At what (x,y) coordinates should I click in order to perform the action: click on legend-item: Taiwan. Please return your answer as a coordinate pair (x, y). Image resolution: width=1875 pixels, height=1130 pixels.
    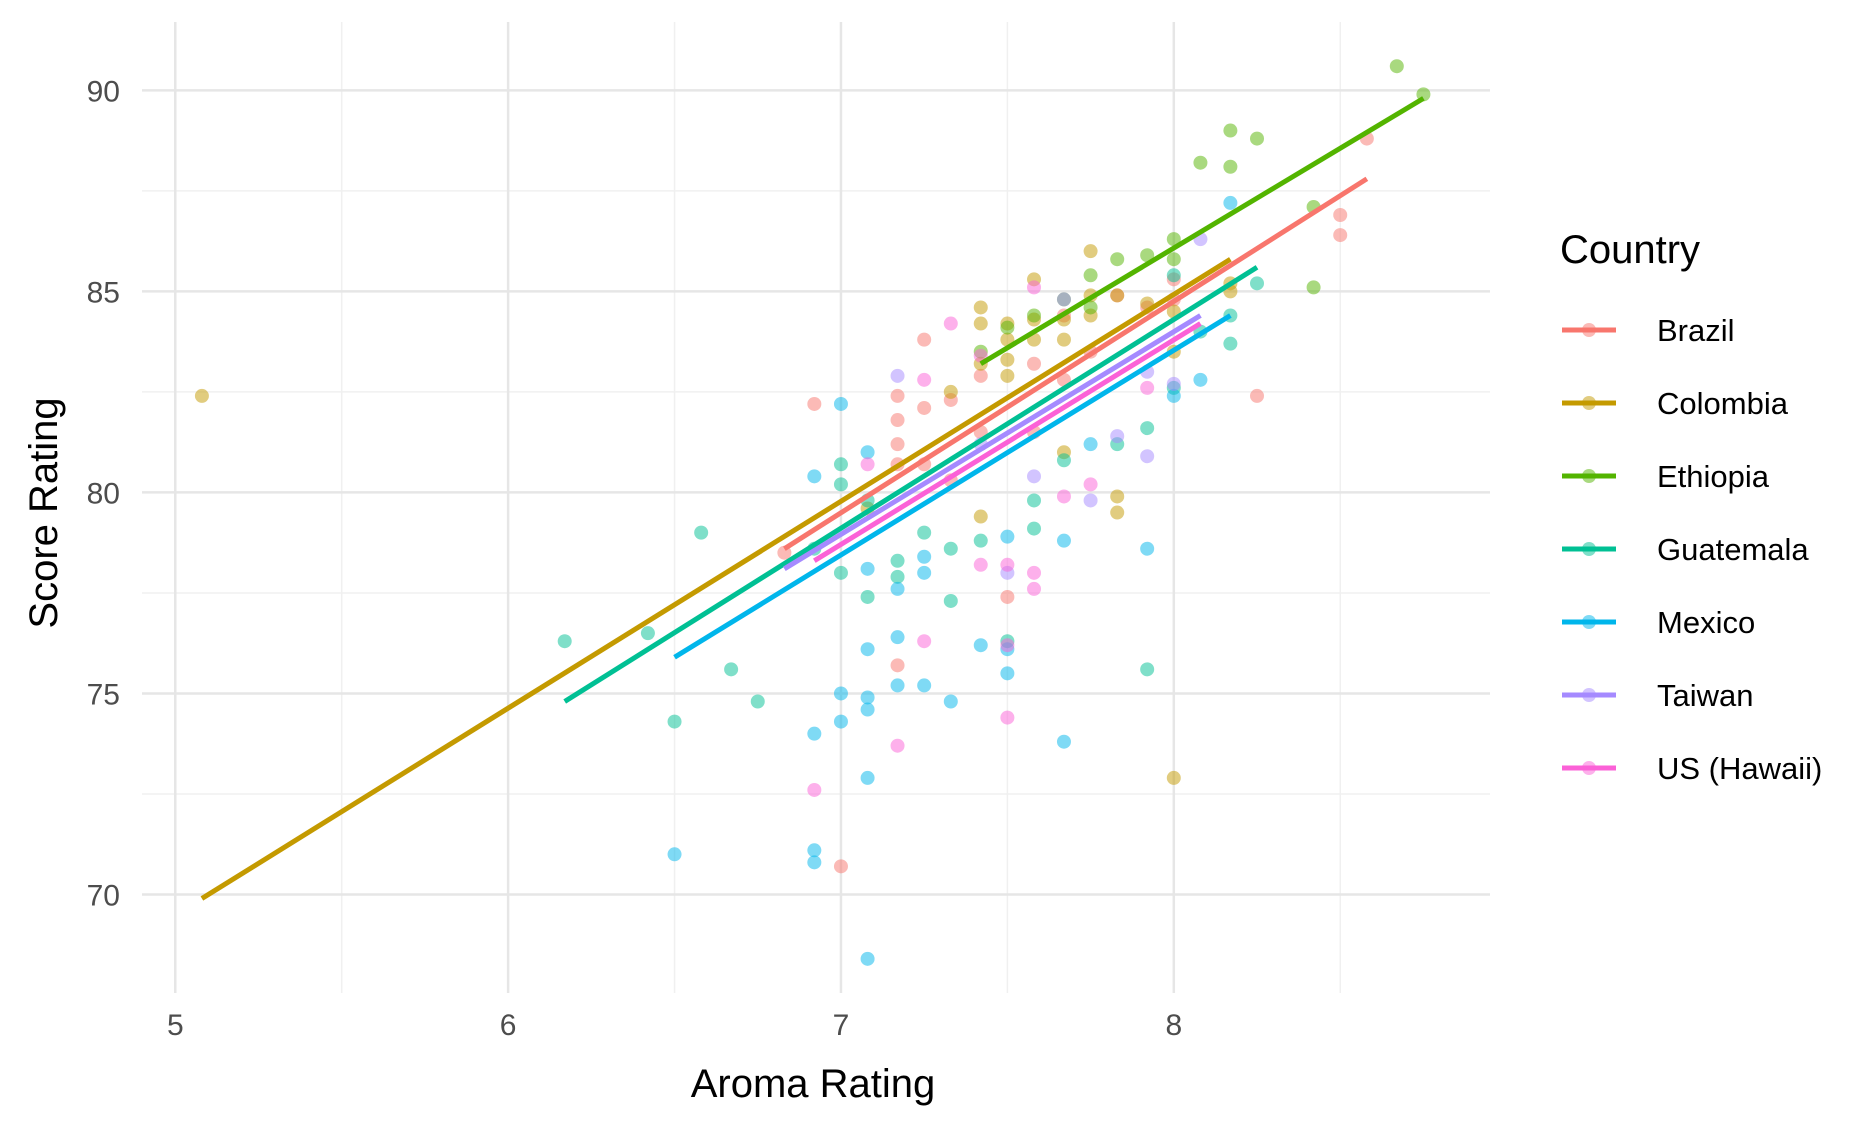
    Looking at the image, I should click on (1658, 695).